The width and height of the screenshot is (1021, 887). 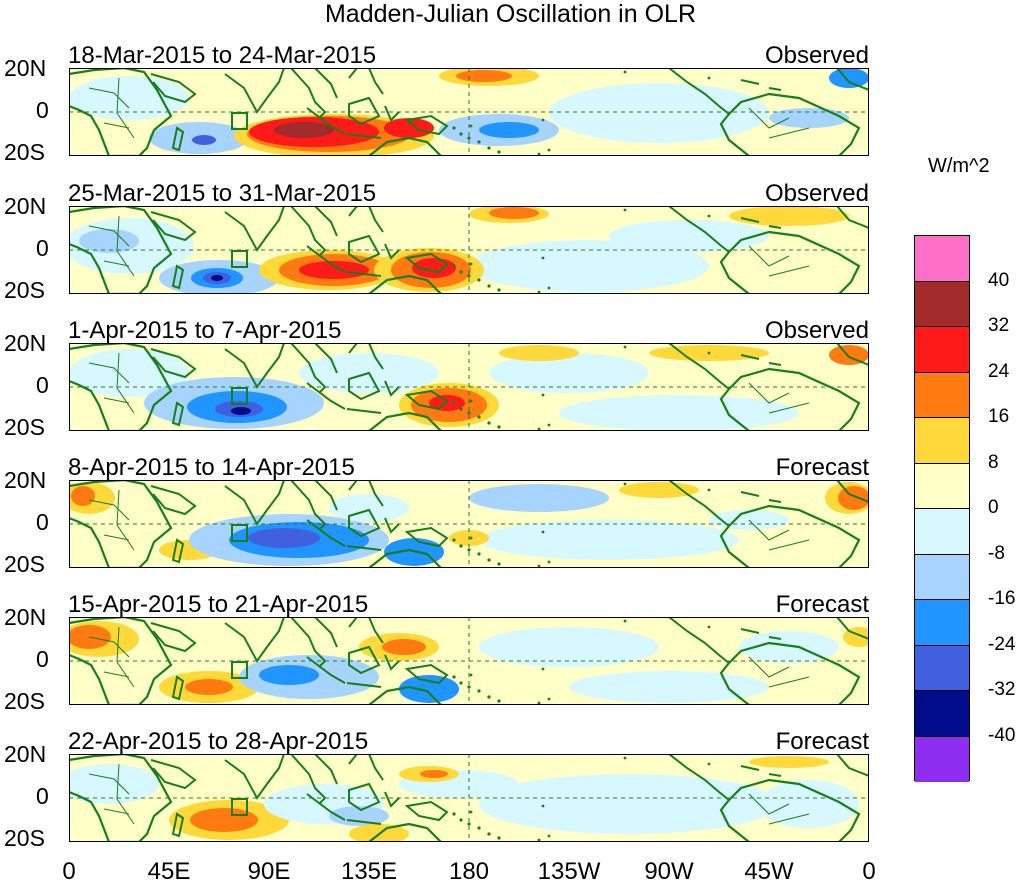 I want to click on colorbar-tick-label: 0, so click(x=993, y=507).